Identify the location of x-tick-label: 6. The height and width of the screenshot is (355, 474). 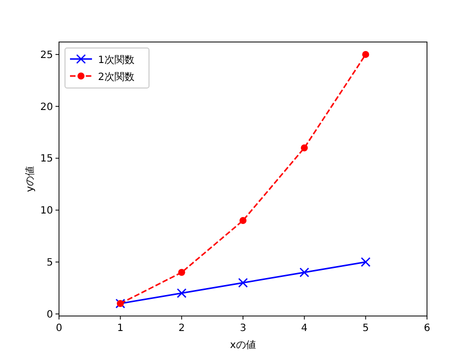
(427, 328).